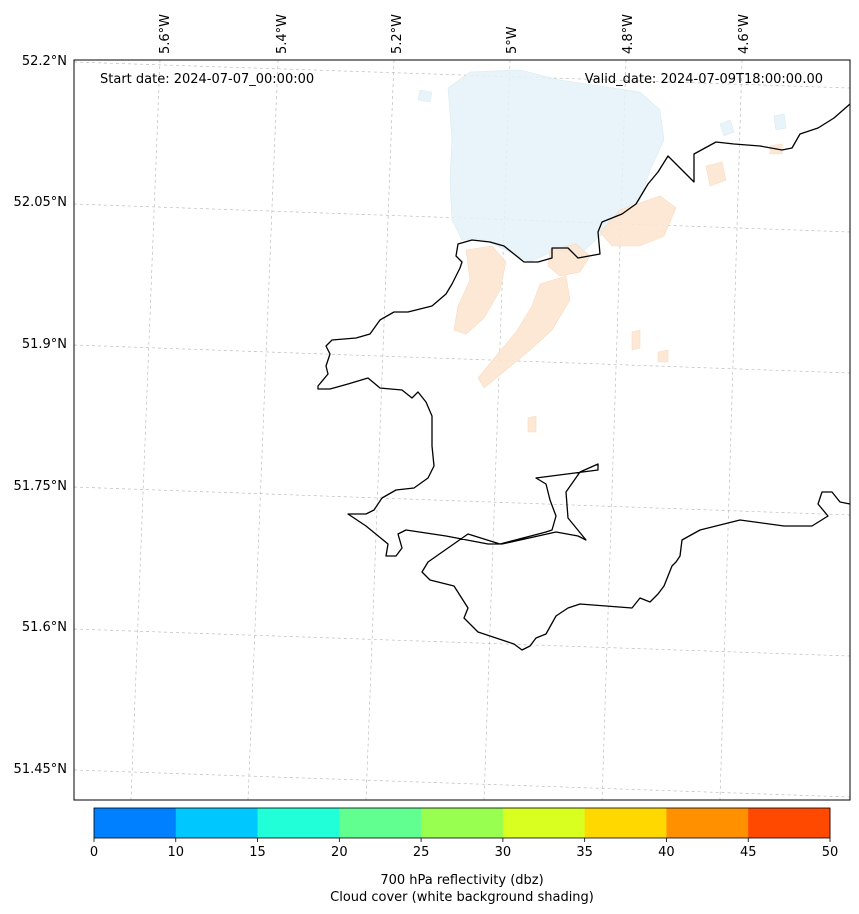 The width and height of the screenshot is (859, 914). I want to click on colorbar-border, so click(462, 823).